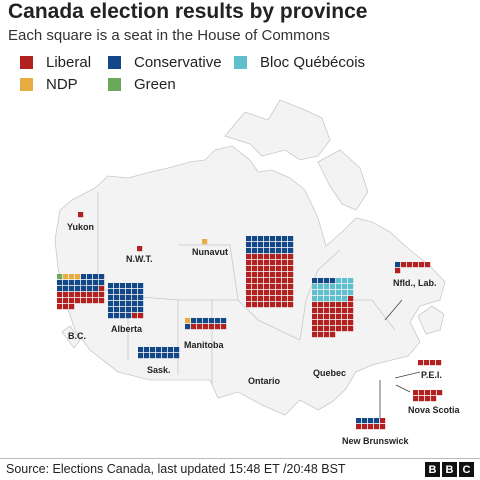 The height and width of the screenshot is (480, 480). I want to click on label-manitoba: Manitoba, so click(204, 345).